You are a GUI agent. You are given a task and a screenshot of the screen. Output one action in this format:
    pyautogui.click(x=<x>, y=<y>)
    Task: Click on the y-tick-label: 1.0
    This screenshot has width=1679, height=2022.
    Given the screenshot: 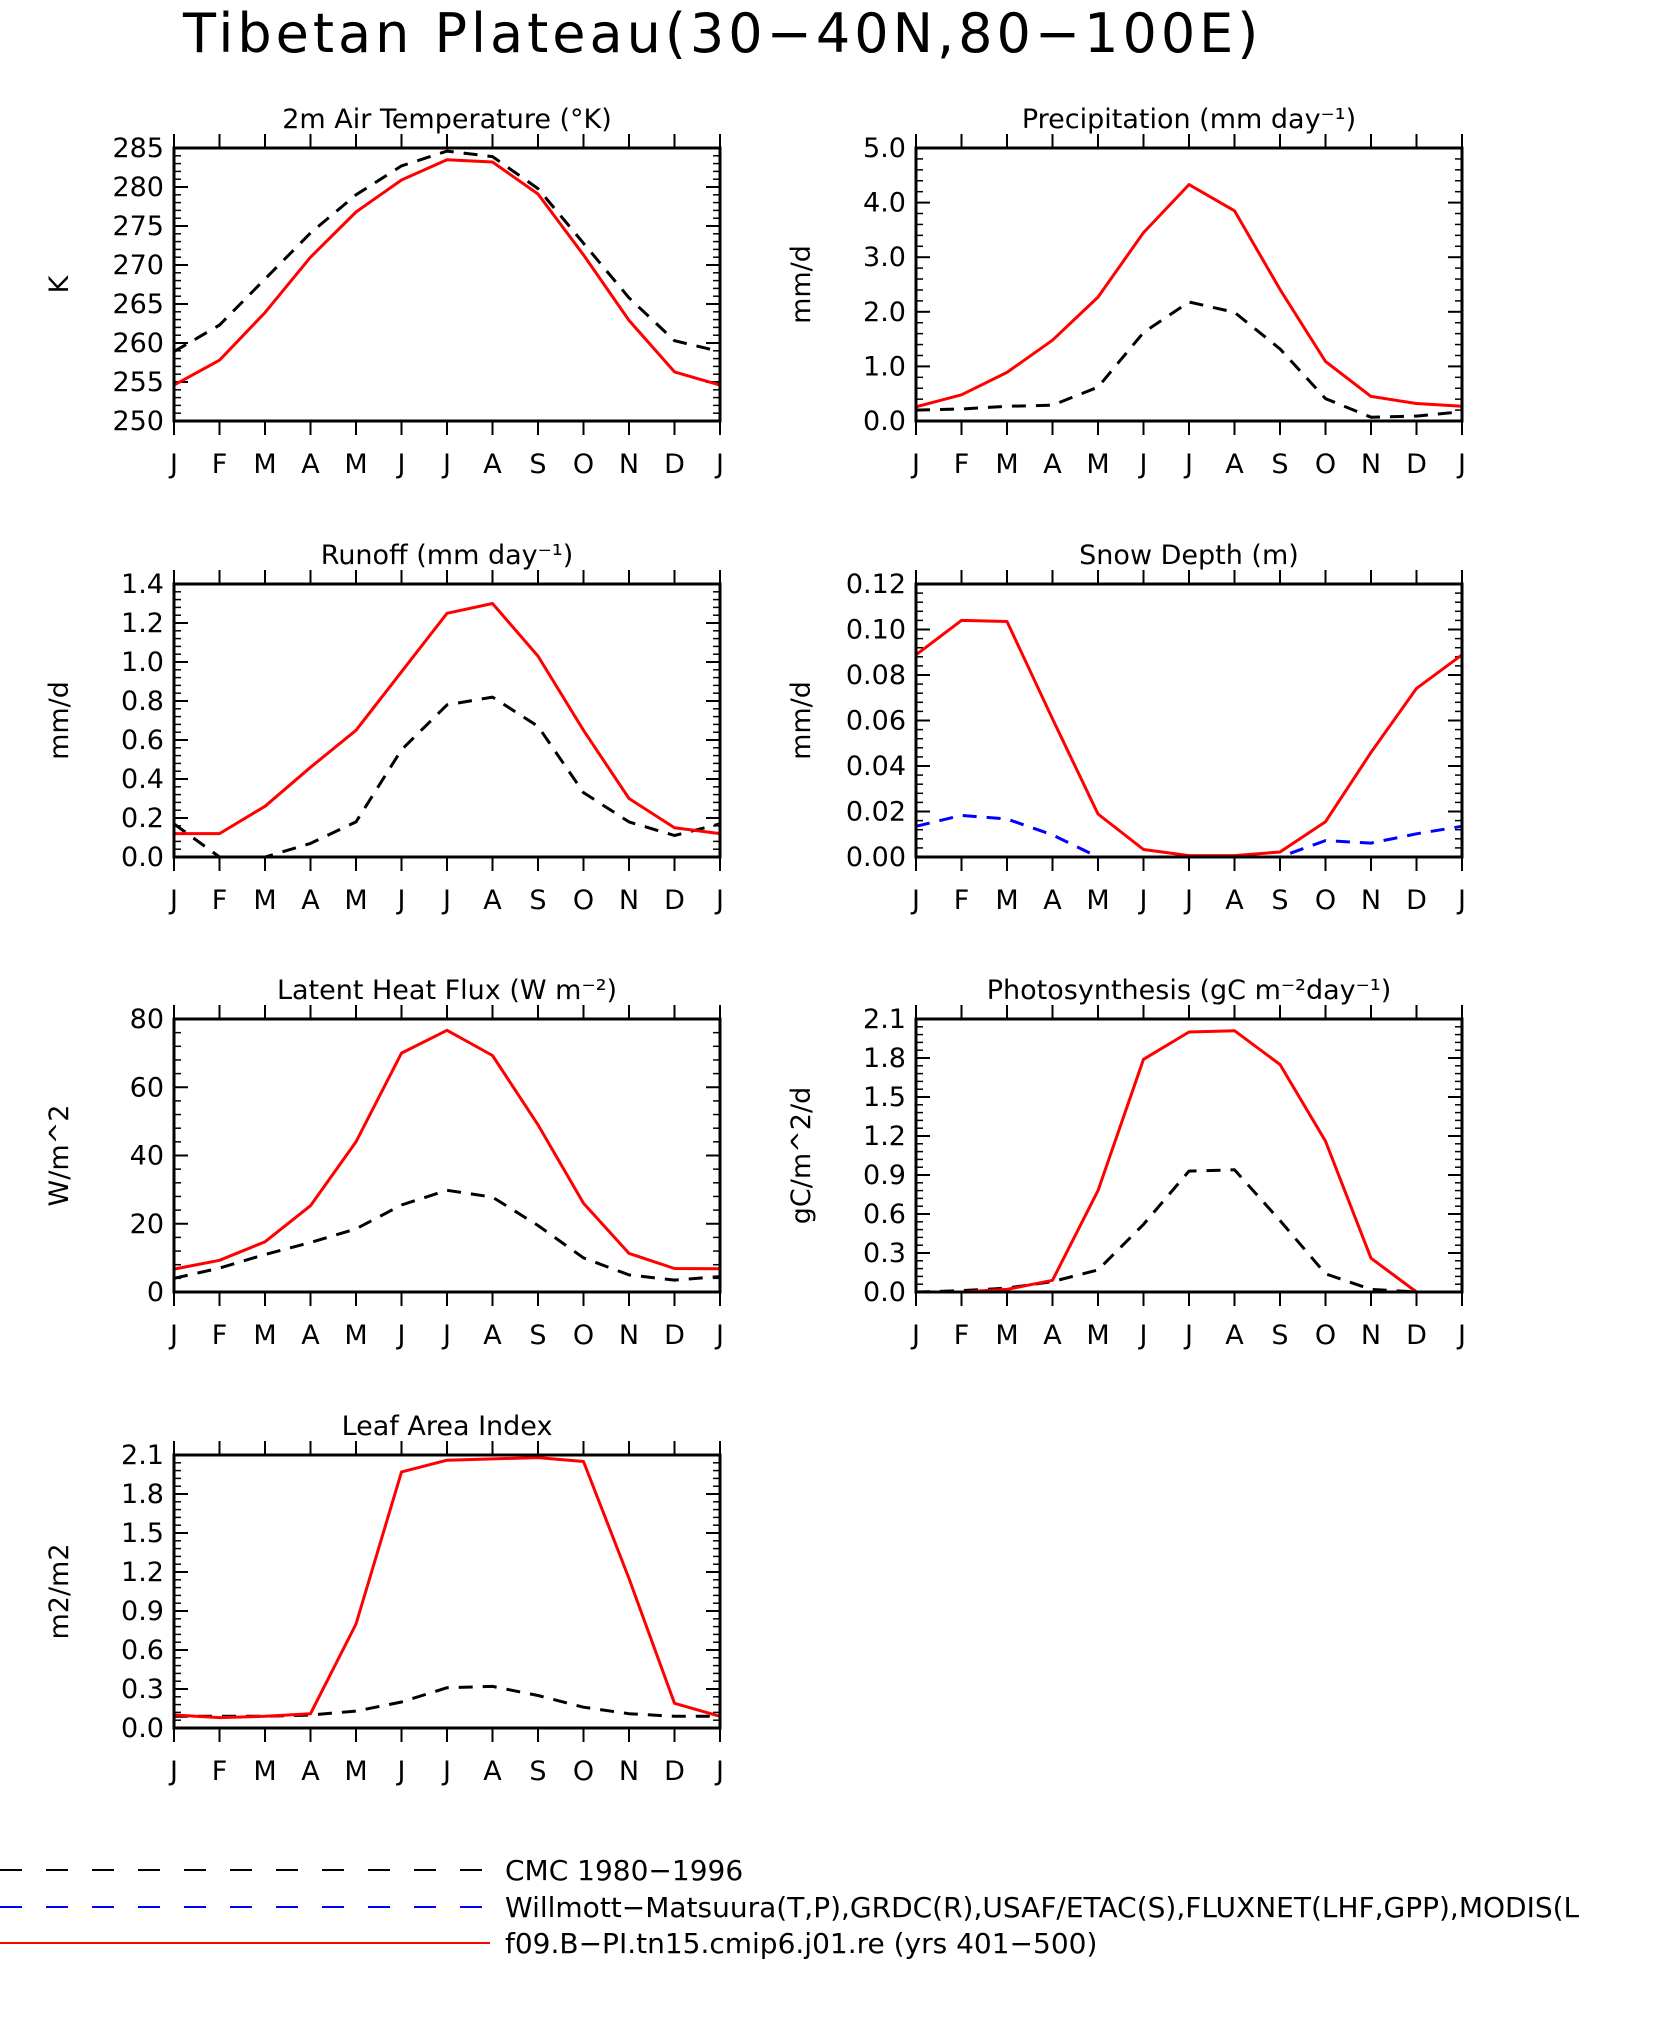 What is the action you would take?
    pyautogui.click(x=884, y=366)
    